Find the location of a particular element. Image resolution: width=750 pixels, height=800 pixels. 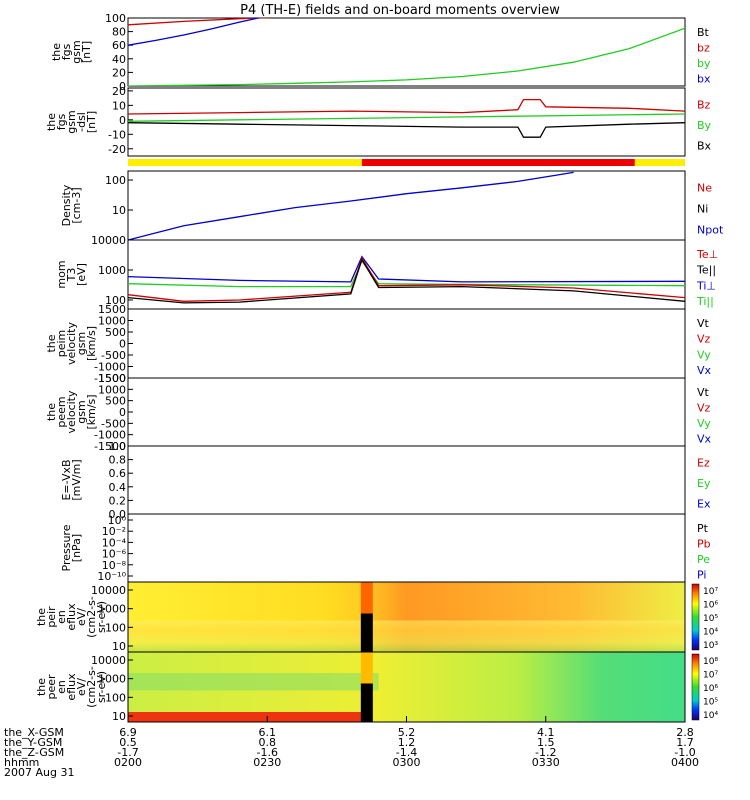

ephemeris-label: the_X-GSM is located at coordinates (34, 732).